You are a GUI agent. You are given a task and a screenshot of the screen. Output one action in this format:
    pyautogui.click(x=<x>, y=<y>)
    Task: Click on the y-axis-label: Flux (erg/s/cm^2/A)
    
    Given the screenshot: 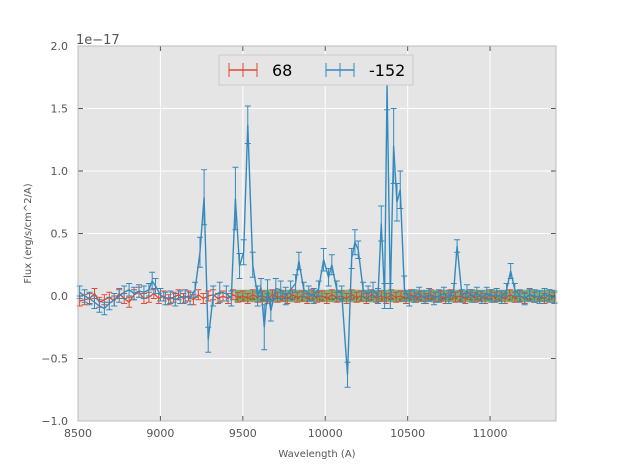 What is the action you would take?
    pyautogui.click(x=28, y=233)
    